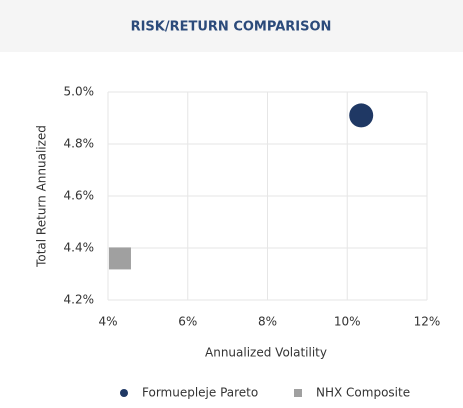  I want to click on y-tick-label: 5.0%, so click(79, 92).